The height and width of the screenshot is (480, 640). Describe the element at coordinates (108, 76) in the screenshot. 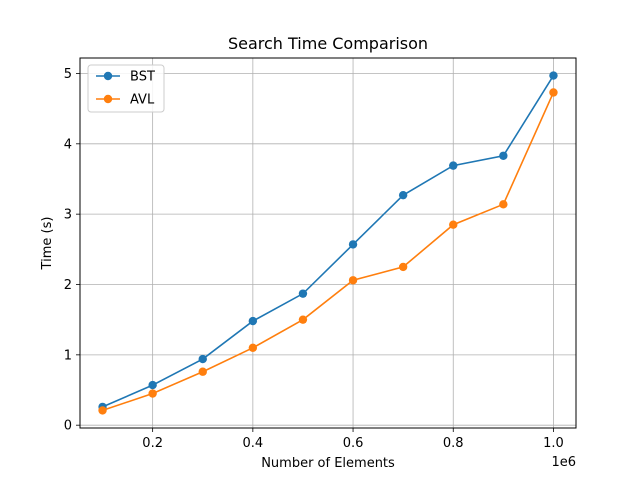

I see `legend-bst-marker` at that location.